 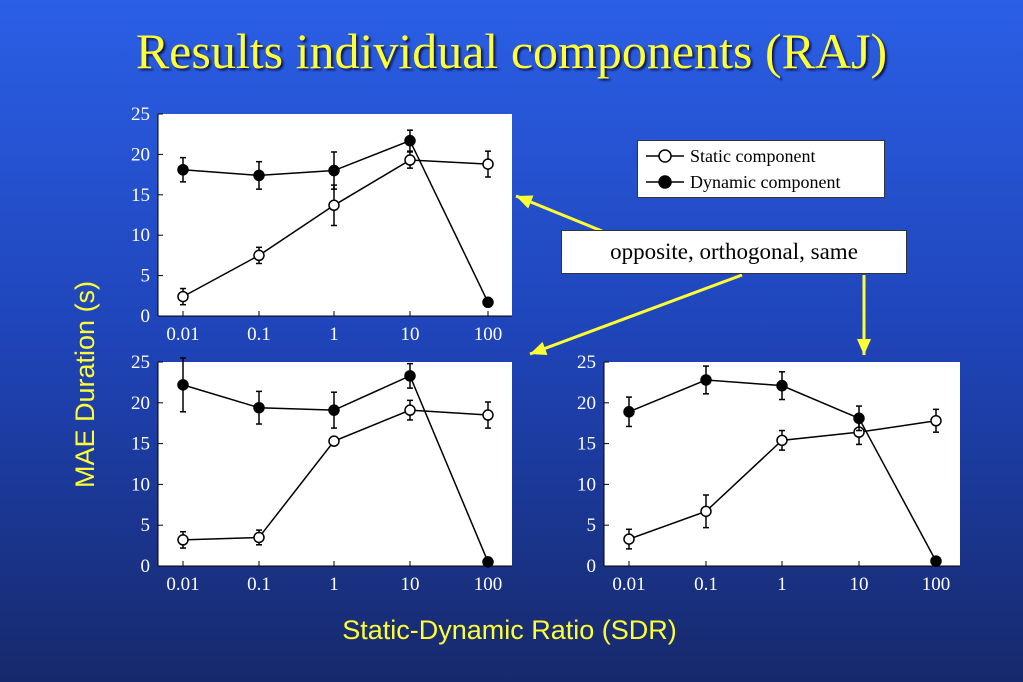 I want to click on chart-panel-bottom-right: 0 5 10 15 20 25 0.01 0.1 1 10 100, so click(x=768, y=473).